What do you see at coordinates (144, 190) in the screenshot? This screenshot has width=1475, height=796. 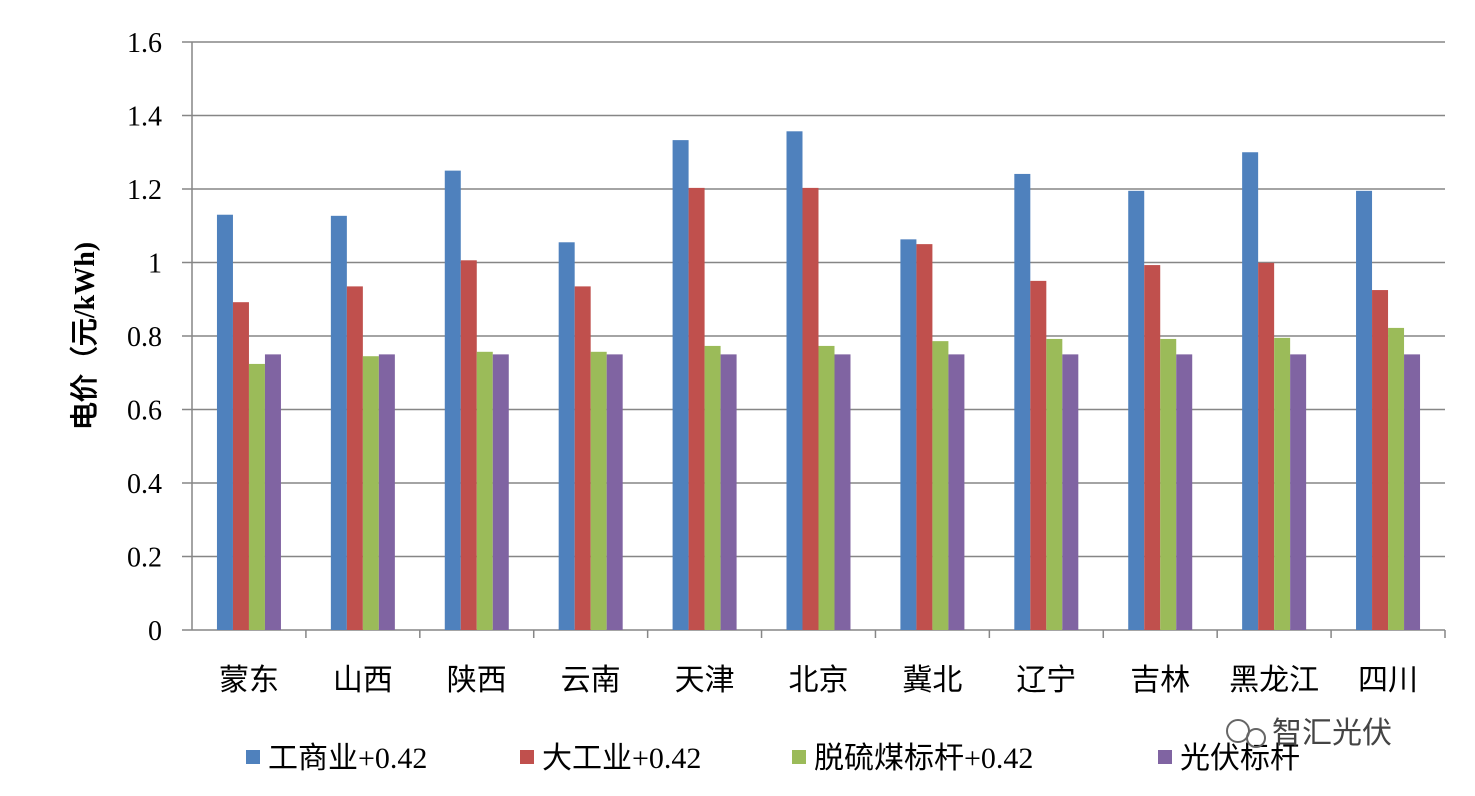 I see `y-tick-label: 1.2` at bounding box center [144, 190].